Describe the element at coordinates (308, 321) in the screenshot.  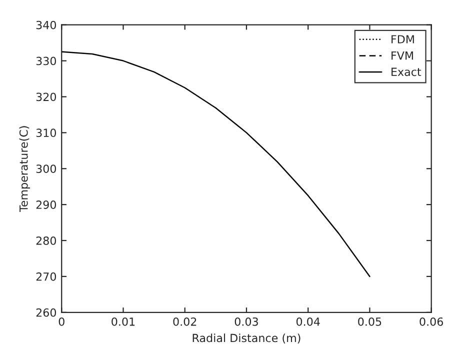
I see `x-tick-label: 0.04` at that location.